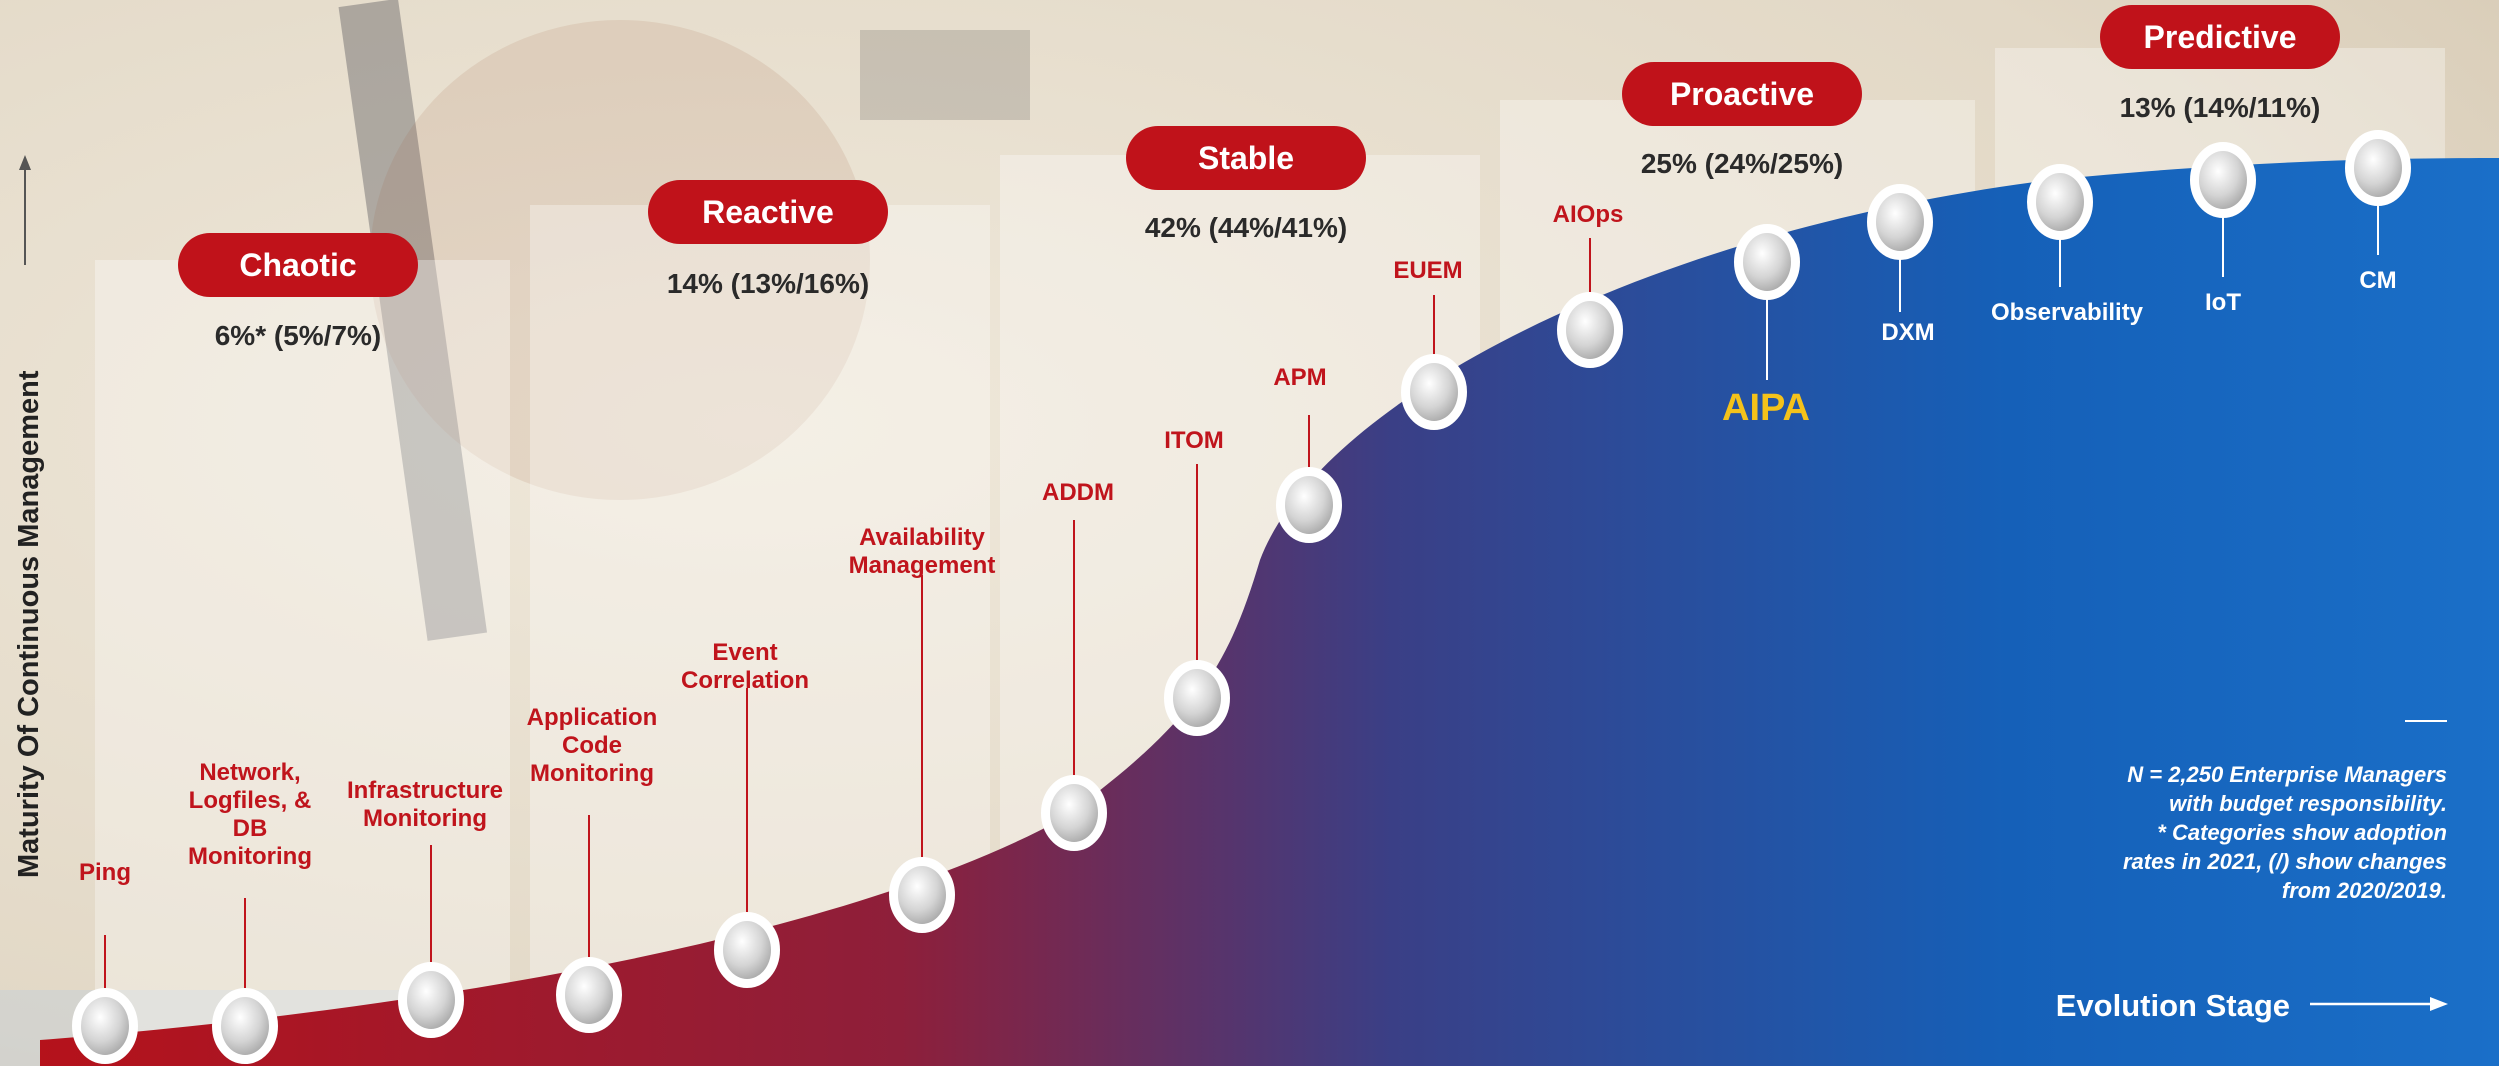 This screenshot has width=2499, height=1066. I want to click on stage-name: Reactive, so click(768, 212).